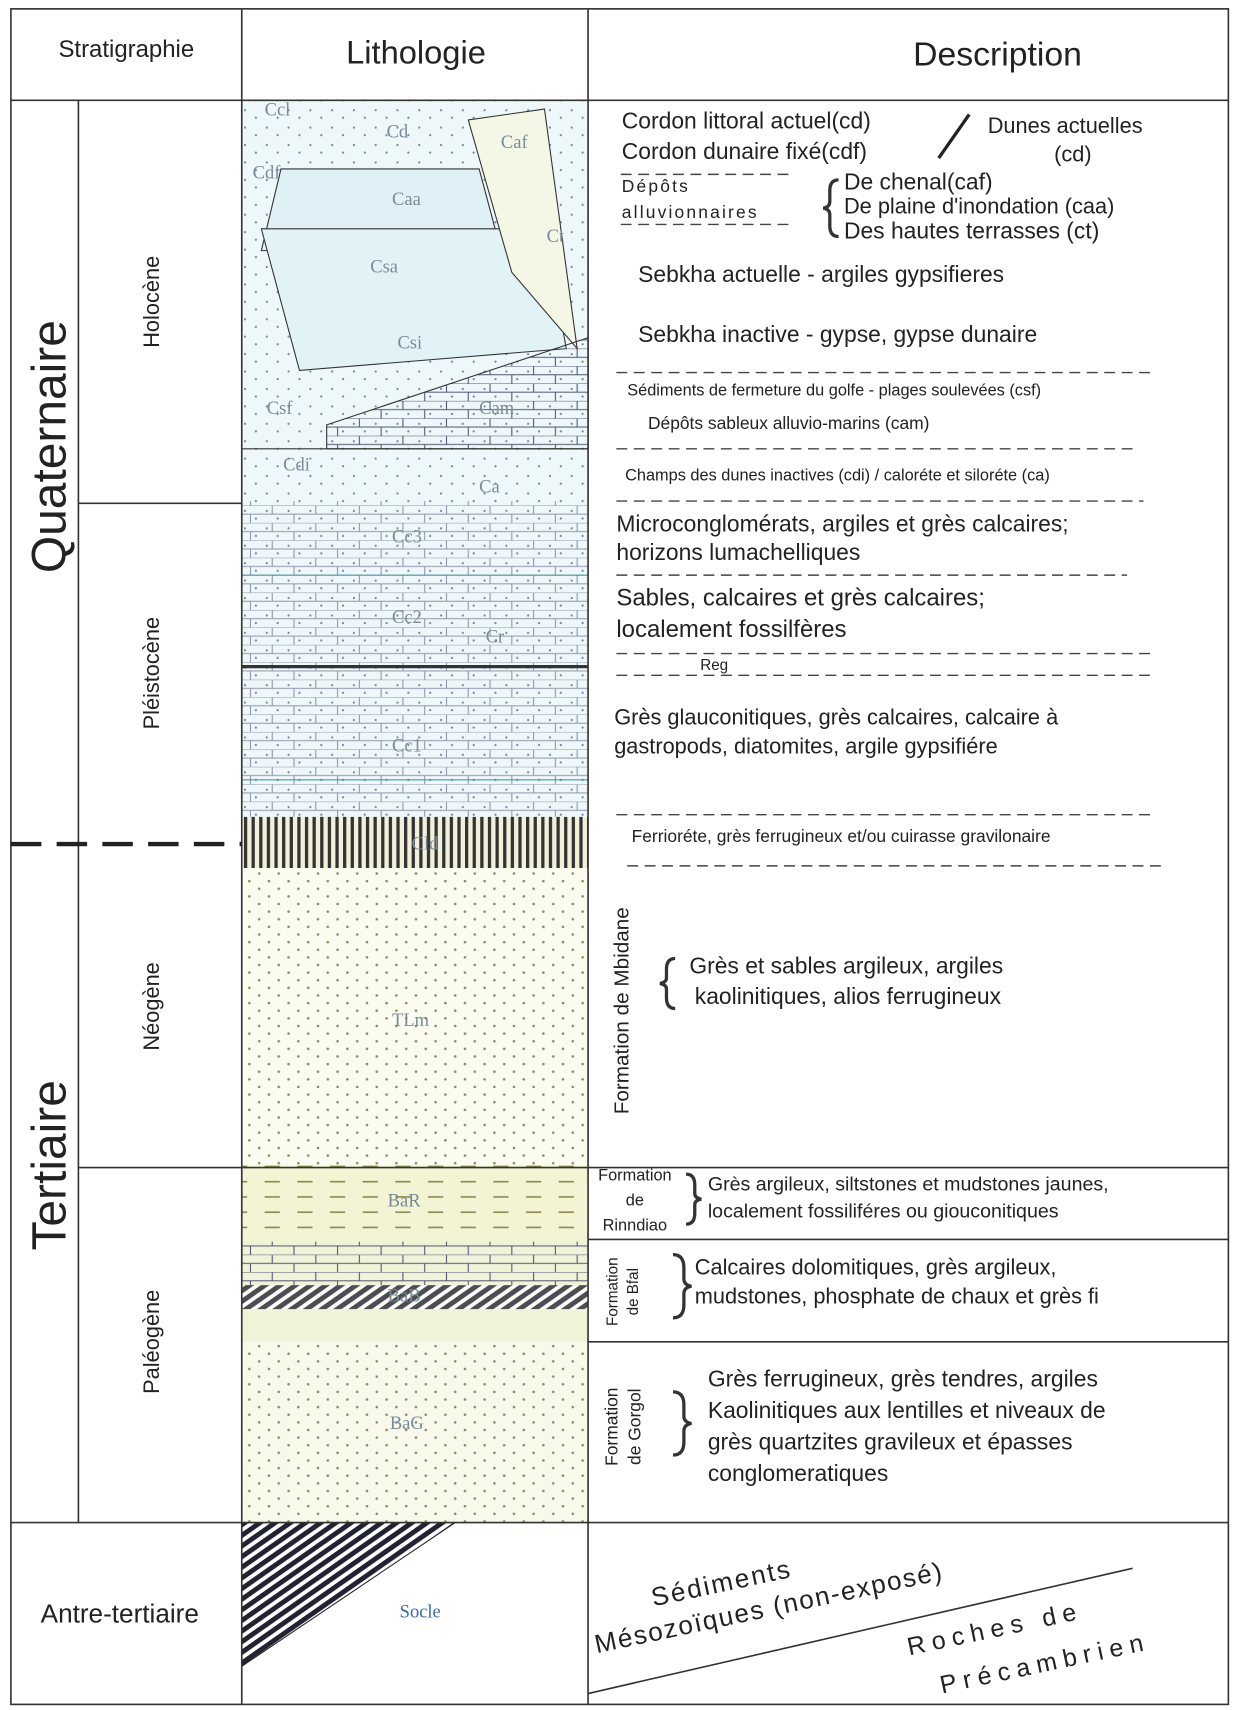  I want to click on lithology-code: Caa, so click(406, 200).